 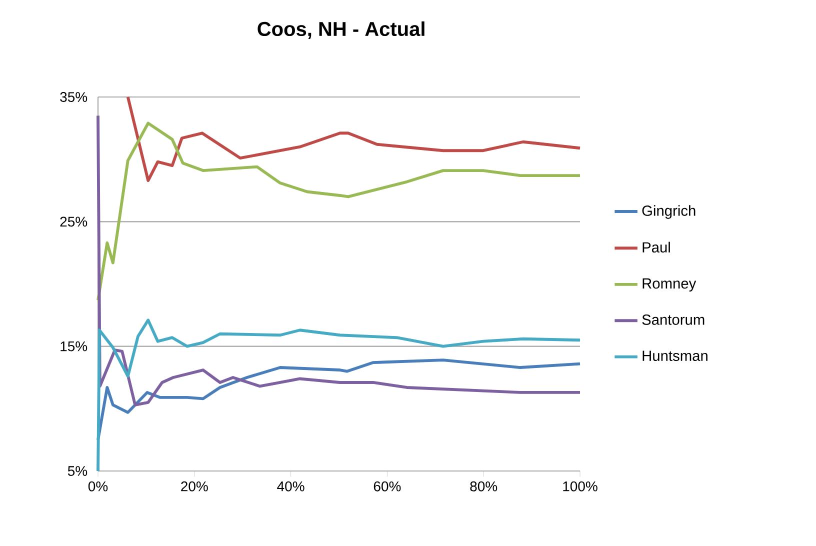 What do you see at coordinates (78, 471) in the screenshot?
I see `y-tick-label: 5%` at bounding box center [78, 471].